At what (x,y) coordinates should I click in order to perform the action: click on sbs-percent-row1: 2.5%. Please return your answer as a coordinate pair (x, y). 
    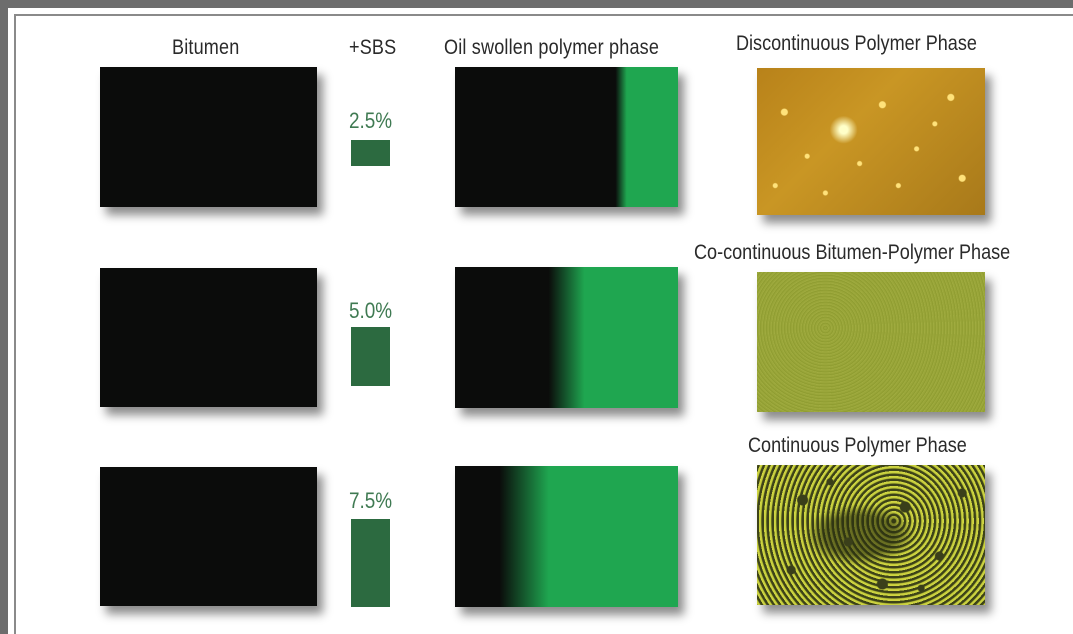
    Looking at the image, I should click on (371, 120).